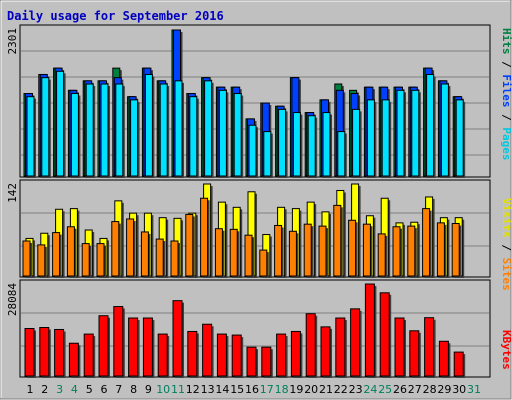  I want to click on day-label: 30, so click(459, 389).